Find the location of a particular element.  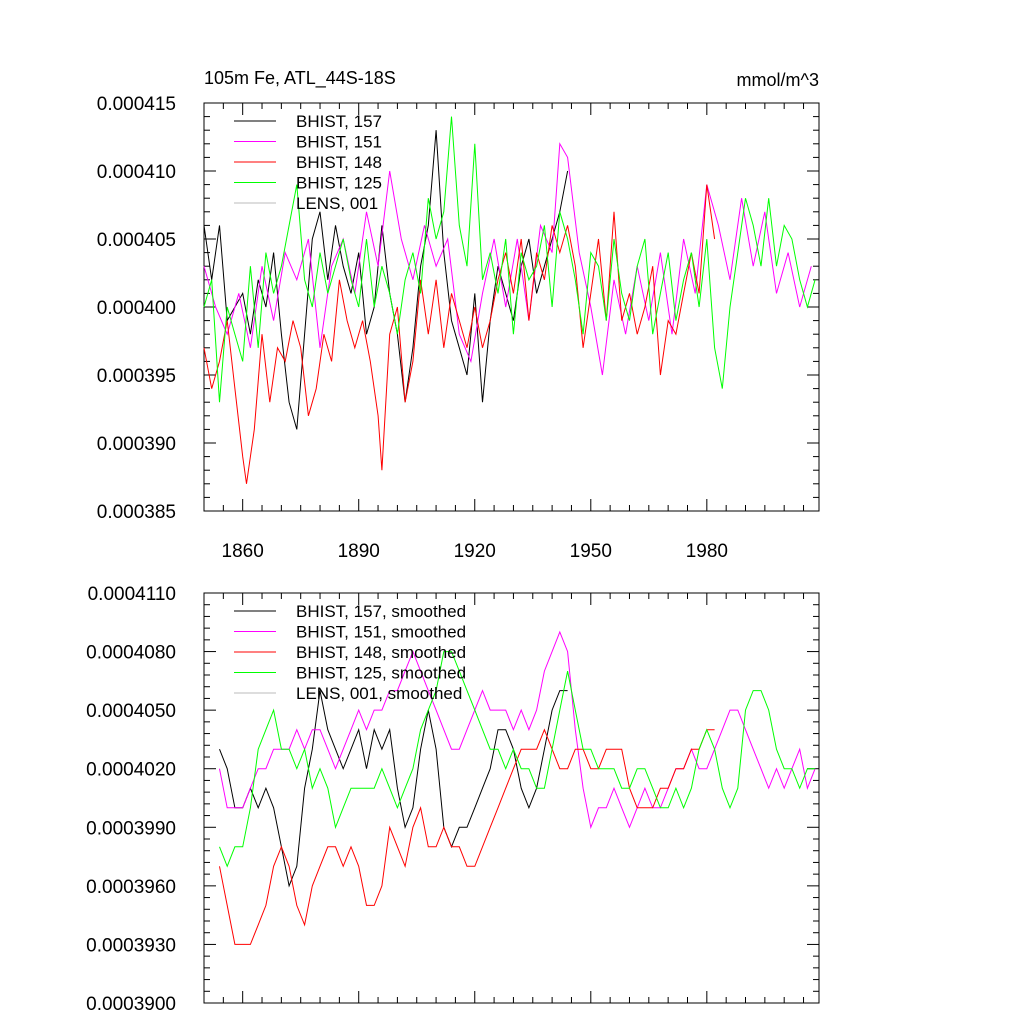

panel2-ytick-label: 0.0004110 is located at coordinates (132, 594).